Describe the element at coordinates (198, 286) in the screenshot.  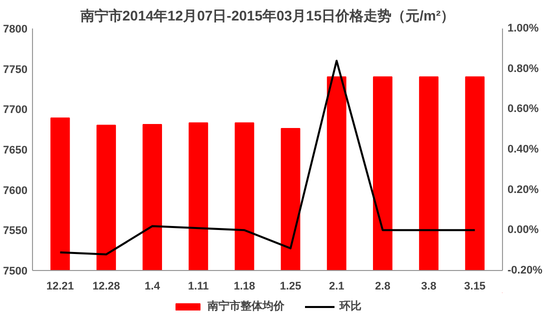
I see `x-tick-label: 1.11` at that location.